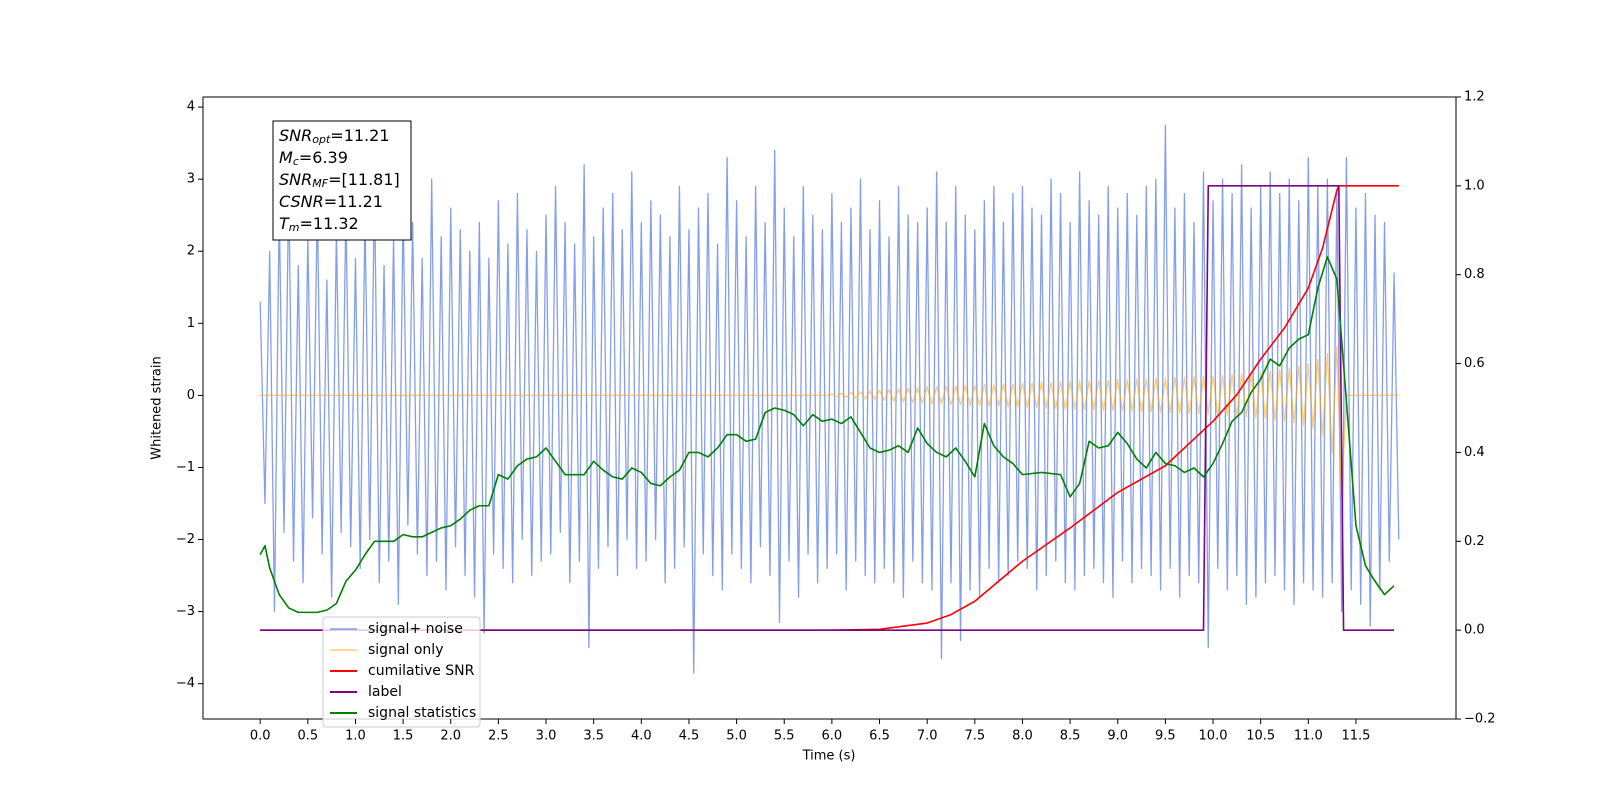 The height and width of the screenshot is (800, 1600). Describe the element at coordinates (355, 736) in the screenshot. I see `x-tick-label: 1.0` at that location.